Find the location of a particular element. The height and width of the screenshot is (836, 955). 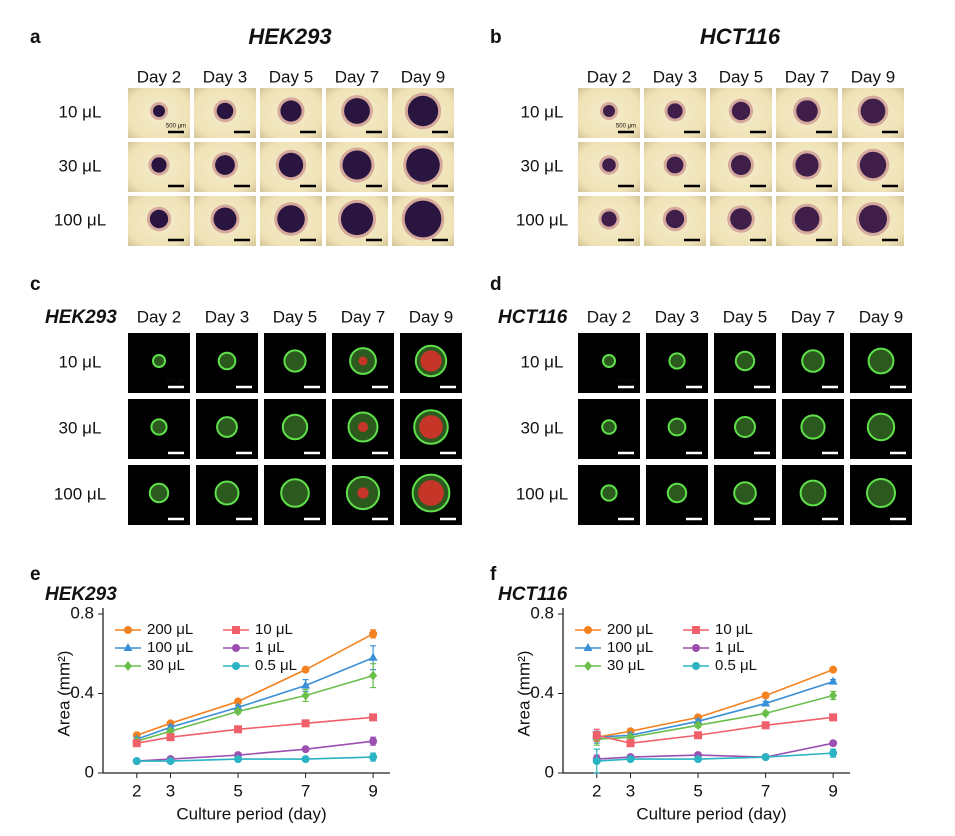

panel-letter: b is located at coordinates (496, 37).